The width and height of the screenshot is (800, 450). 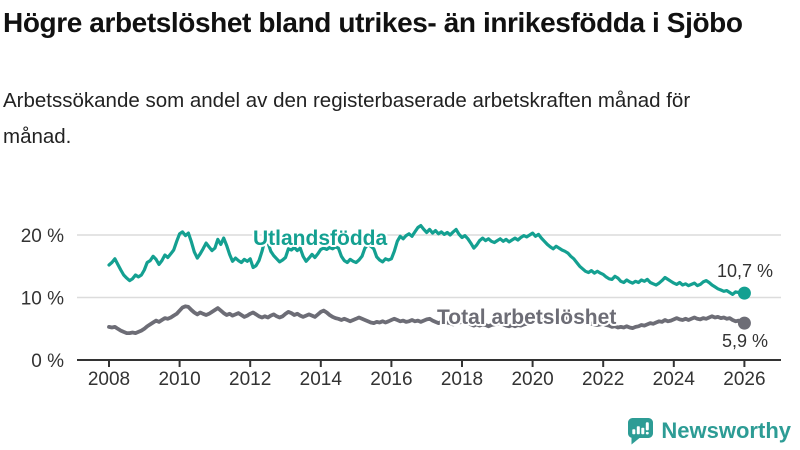 I want to click on end-dot-total-arbetsloshet, so click(x=744, y=323).